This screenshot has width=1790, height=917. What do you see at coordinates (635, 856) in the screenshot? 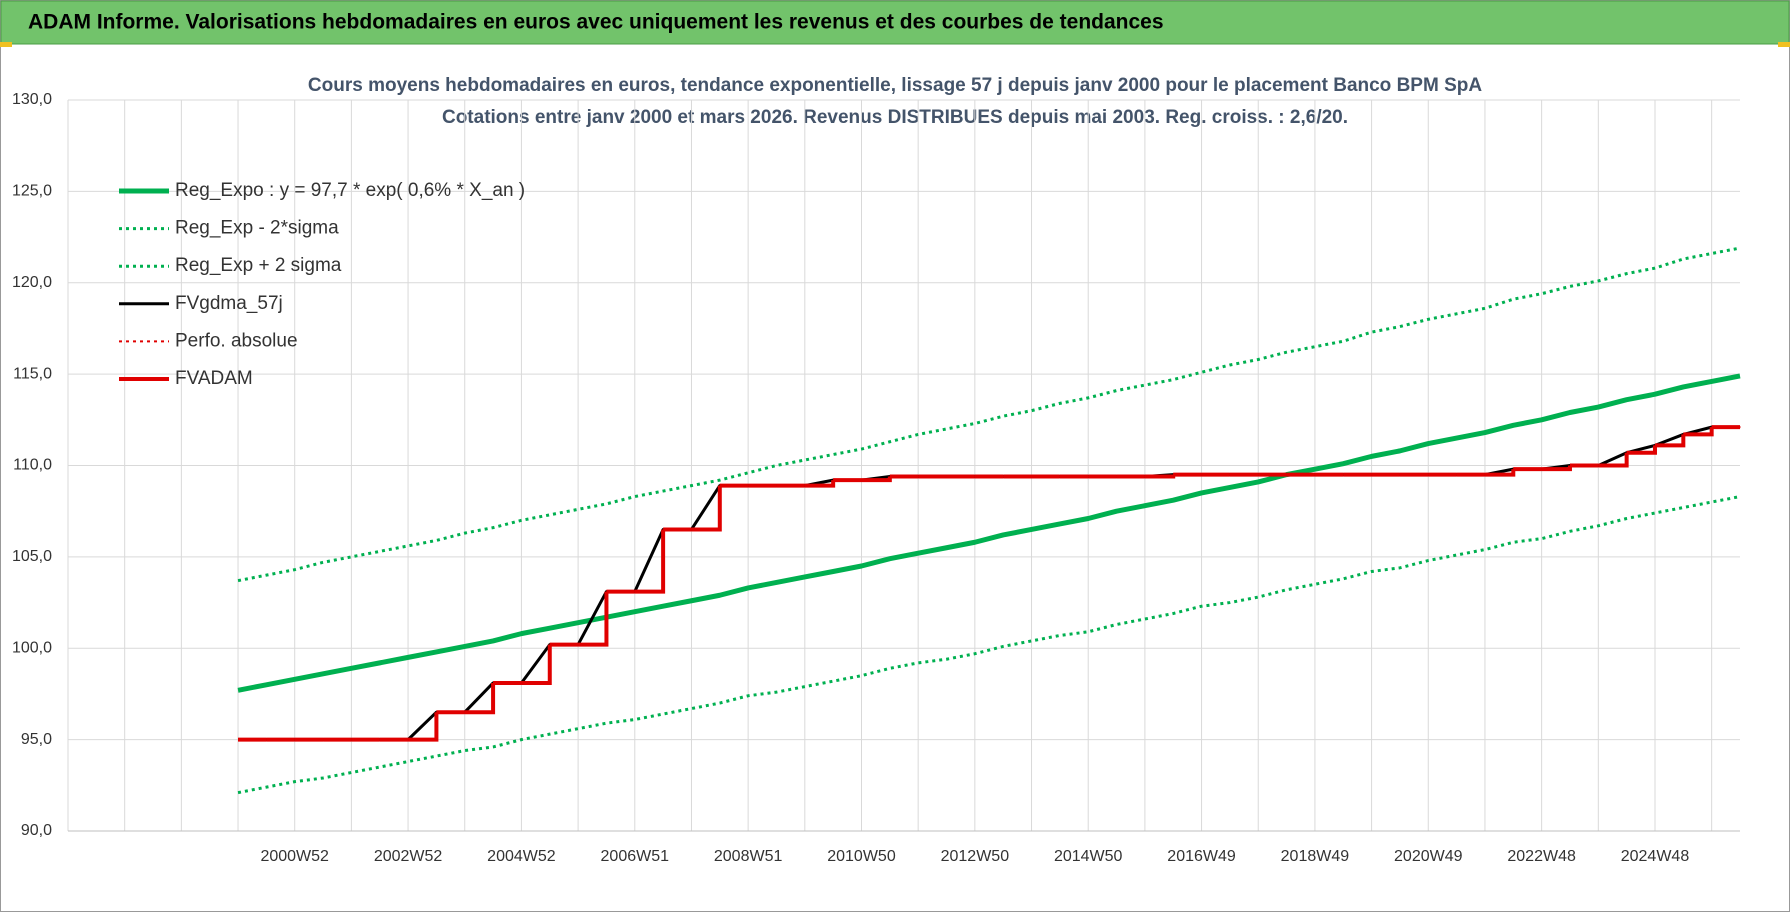
I see `x-tick-label: 2006W51` at bounding box center [635, 856].